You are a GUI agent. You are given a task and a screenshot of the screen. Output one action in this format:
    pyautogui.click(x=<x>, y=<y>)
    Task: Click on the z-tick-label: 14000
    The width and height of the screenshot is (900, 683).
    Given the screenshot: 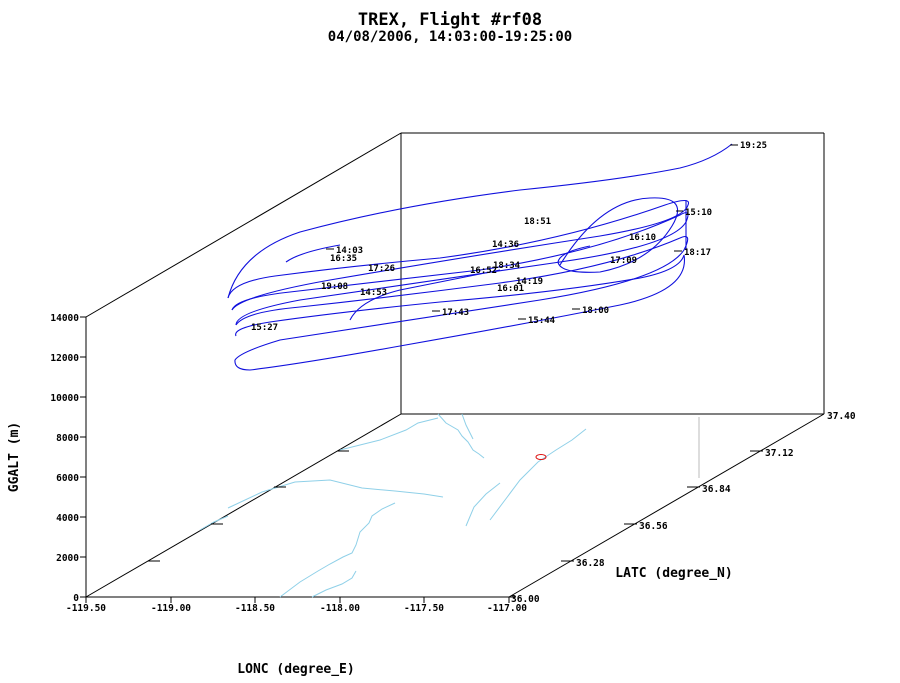 What is the action you would take?
    pyautogui.click(x=64, y=318)
    